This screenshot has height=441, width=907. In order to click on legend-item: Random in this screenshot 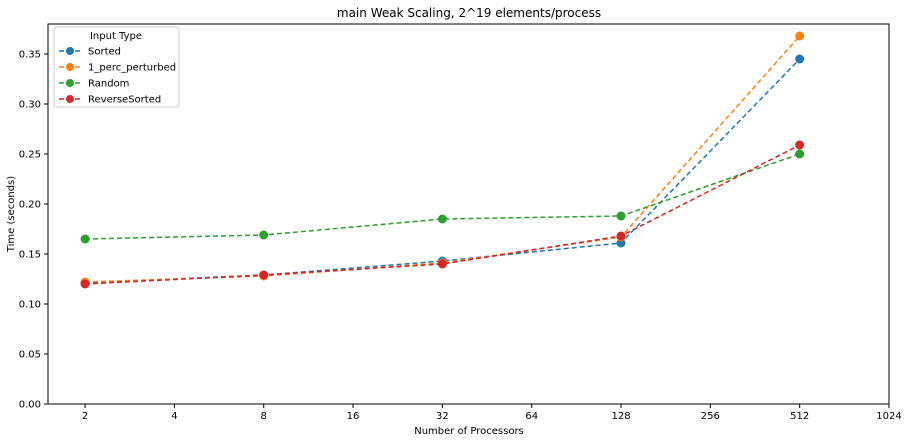, I will do `click(94, 84)`.